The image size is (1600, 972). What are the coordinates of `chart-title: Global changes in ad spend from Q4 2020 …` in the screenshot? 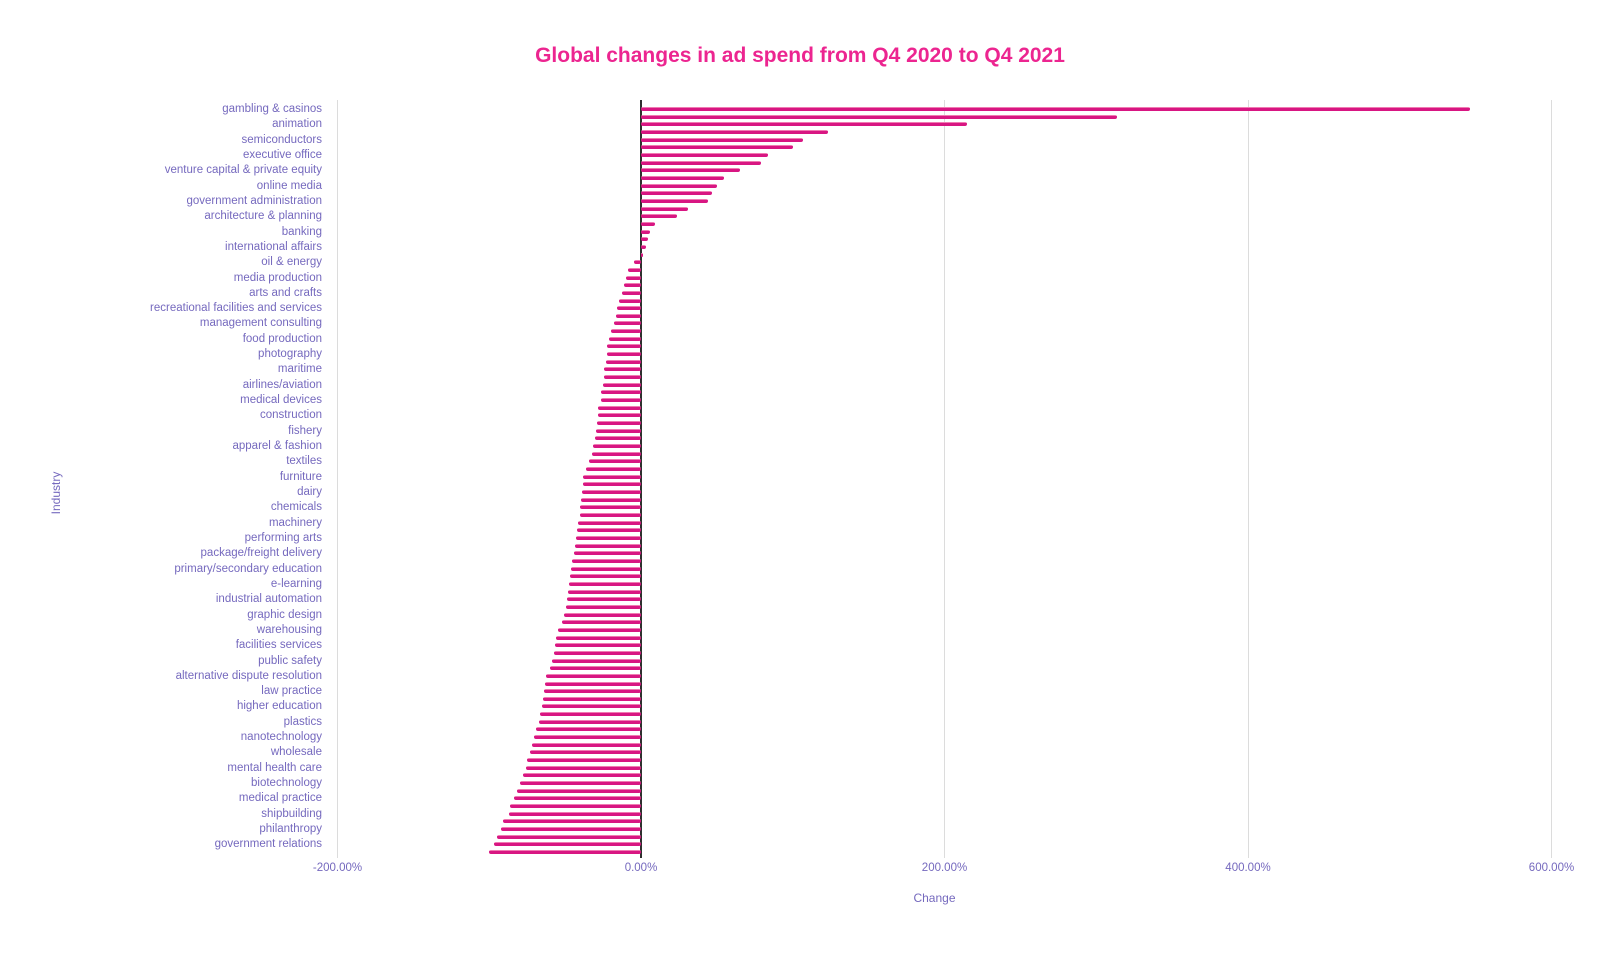 It's located at (800, 55).